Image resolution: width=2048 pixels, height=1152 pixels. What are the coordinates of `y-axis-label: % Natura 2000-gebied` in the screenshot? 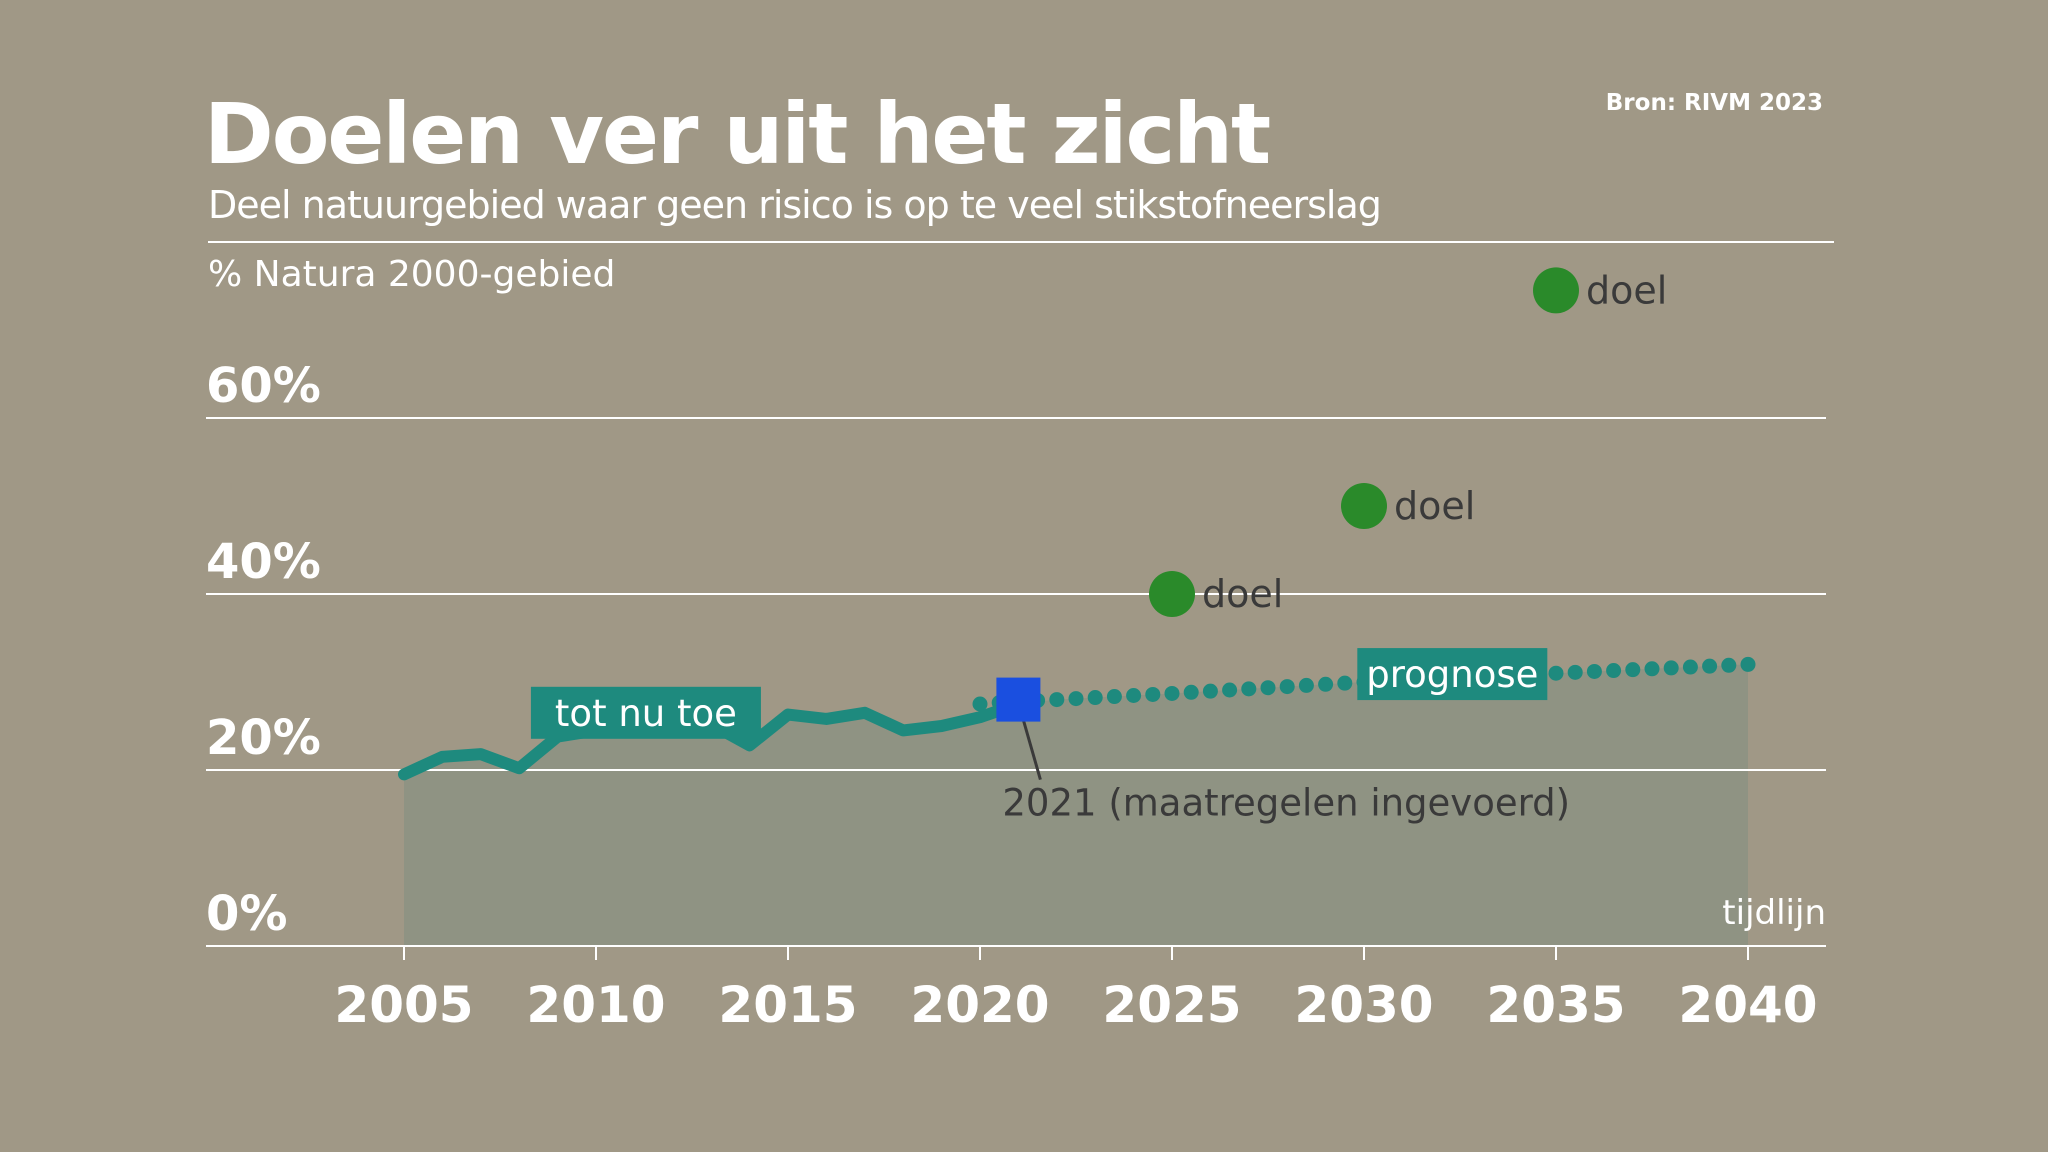 It's located at (411, 274).